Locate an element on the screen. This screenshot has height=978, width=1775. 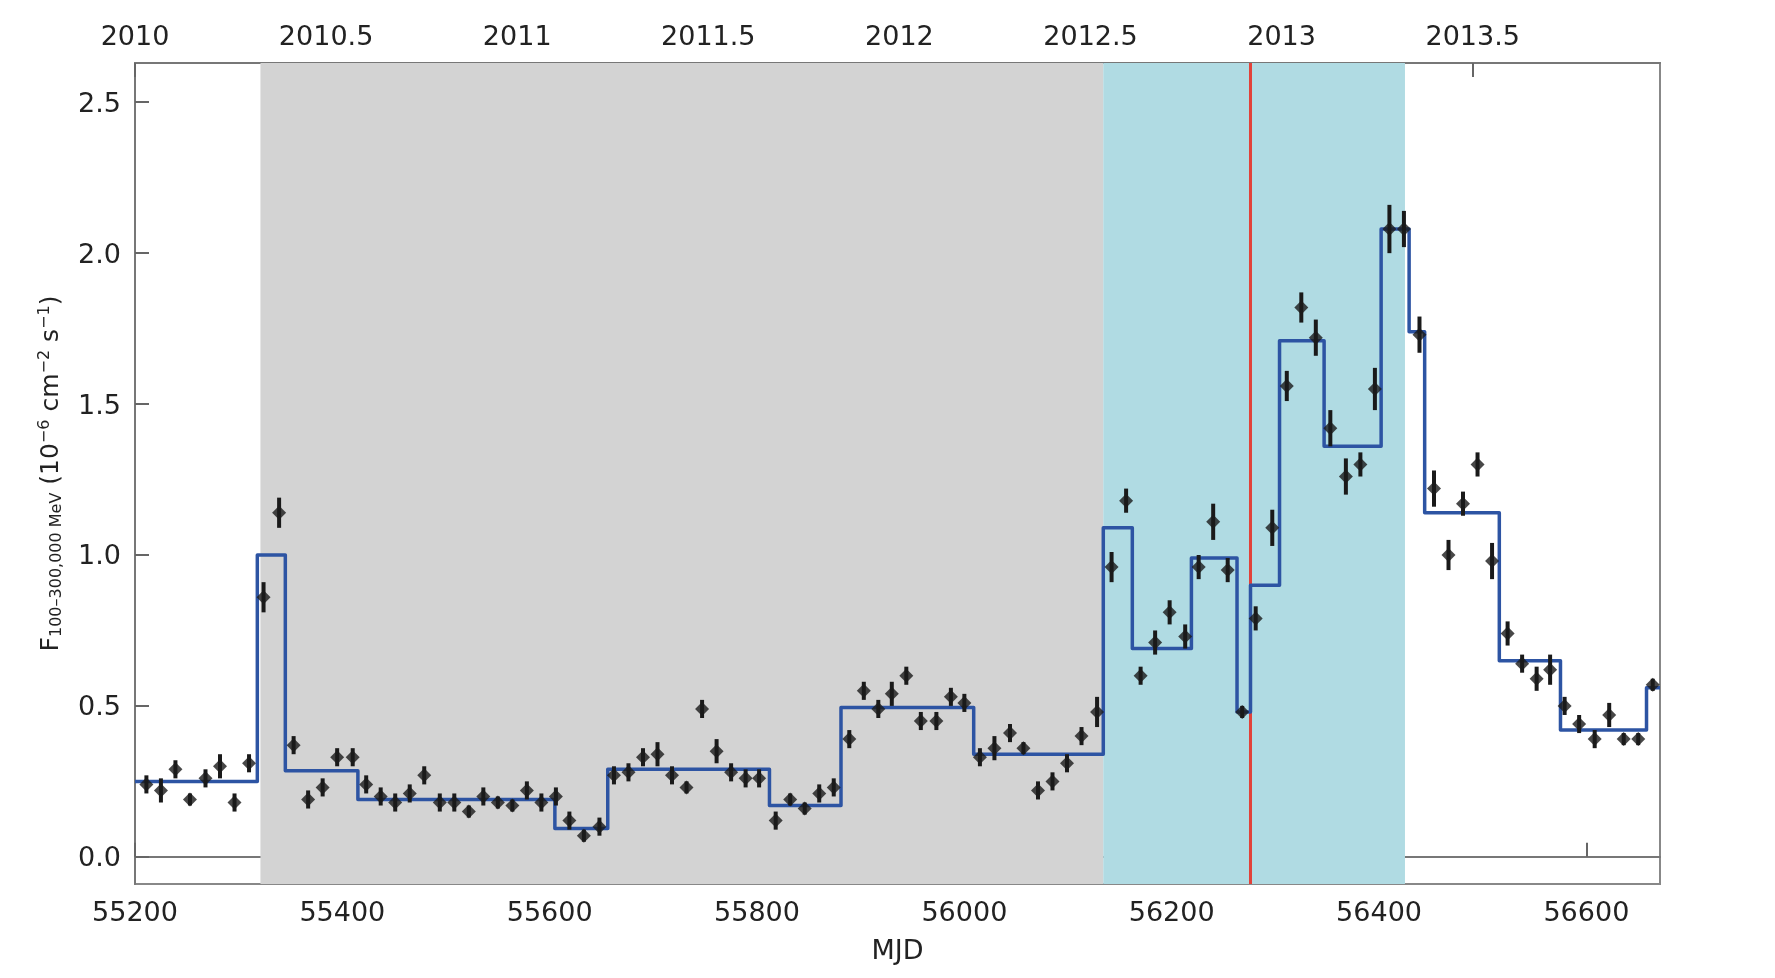
x2-tick-label: 2011 is located at coordinates (517, 35).